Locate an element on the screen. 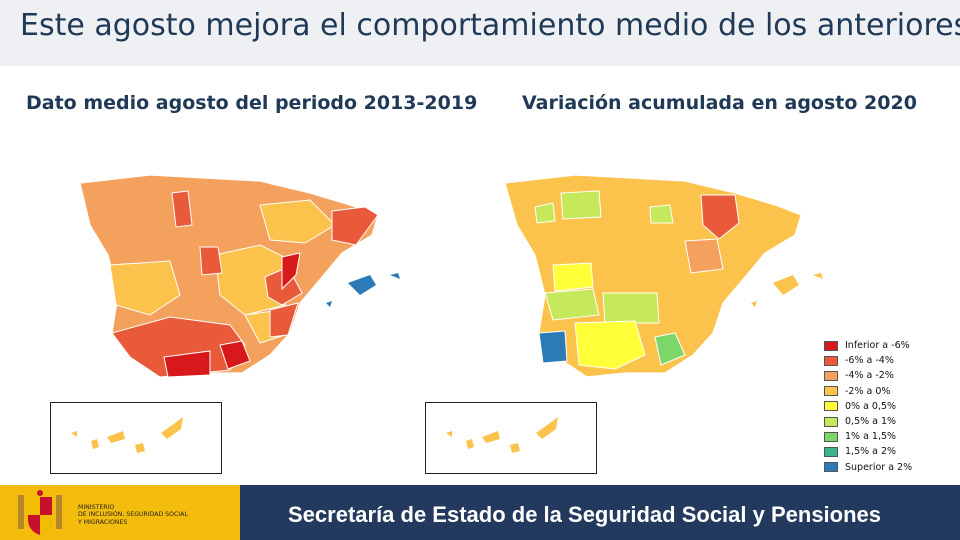 The image size is (960, 540). legend-label: -6% a -4% is located at coordinates (869, 361).